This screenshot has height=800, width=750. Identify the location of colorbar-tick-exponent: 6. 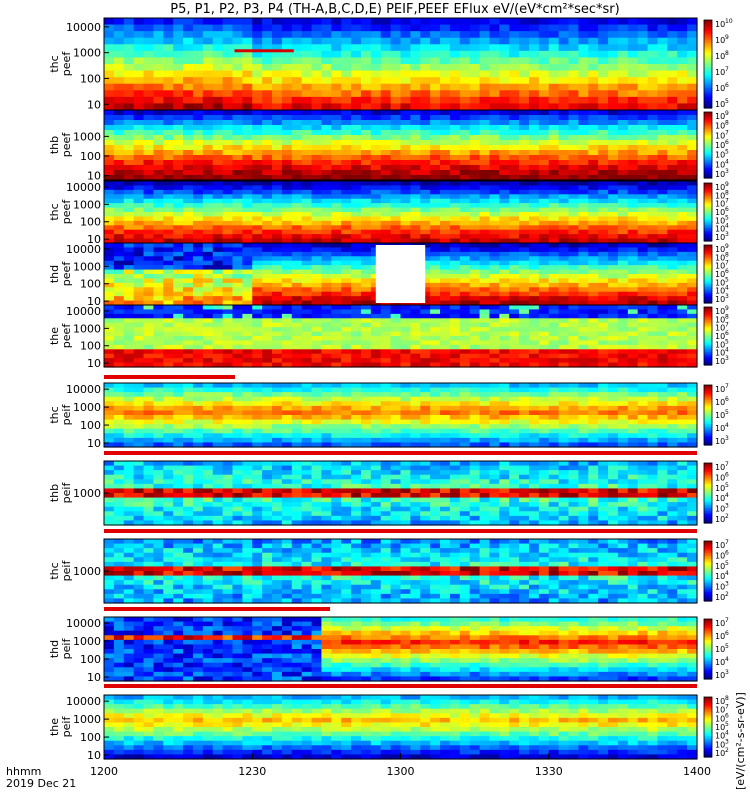
(727, 333).